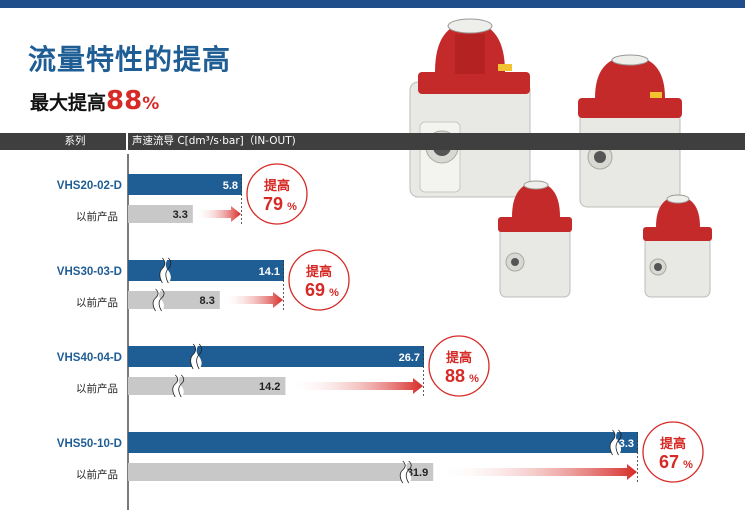 This screenshot has width=745, height=520. What do you see at coordinates (180, 215) in the screenshot?
I see `value-label-old: 3.3` at bounding box center [180, 215].